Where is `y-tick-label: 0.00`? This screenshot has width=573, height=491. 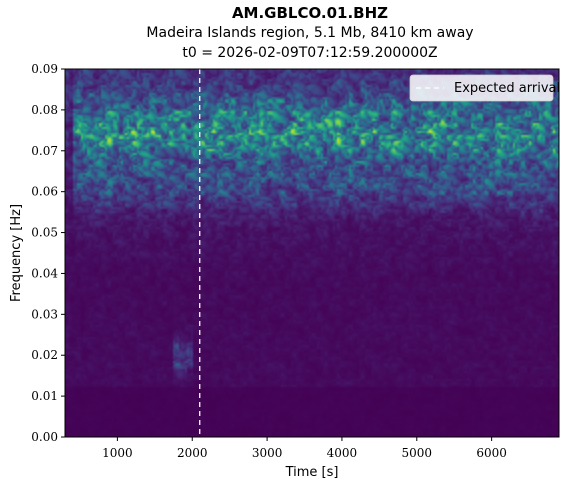
y-tick-label: 0.00 is located at coordinates (44, 437).